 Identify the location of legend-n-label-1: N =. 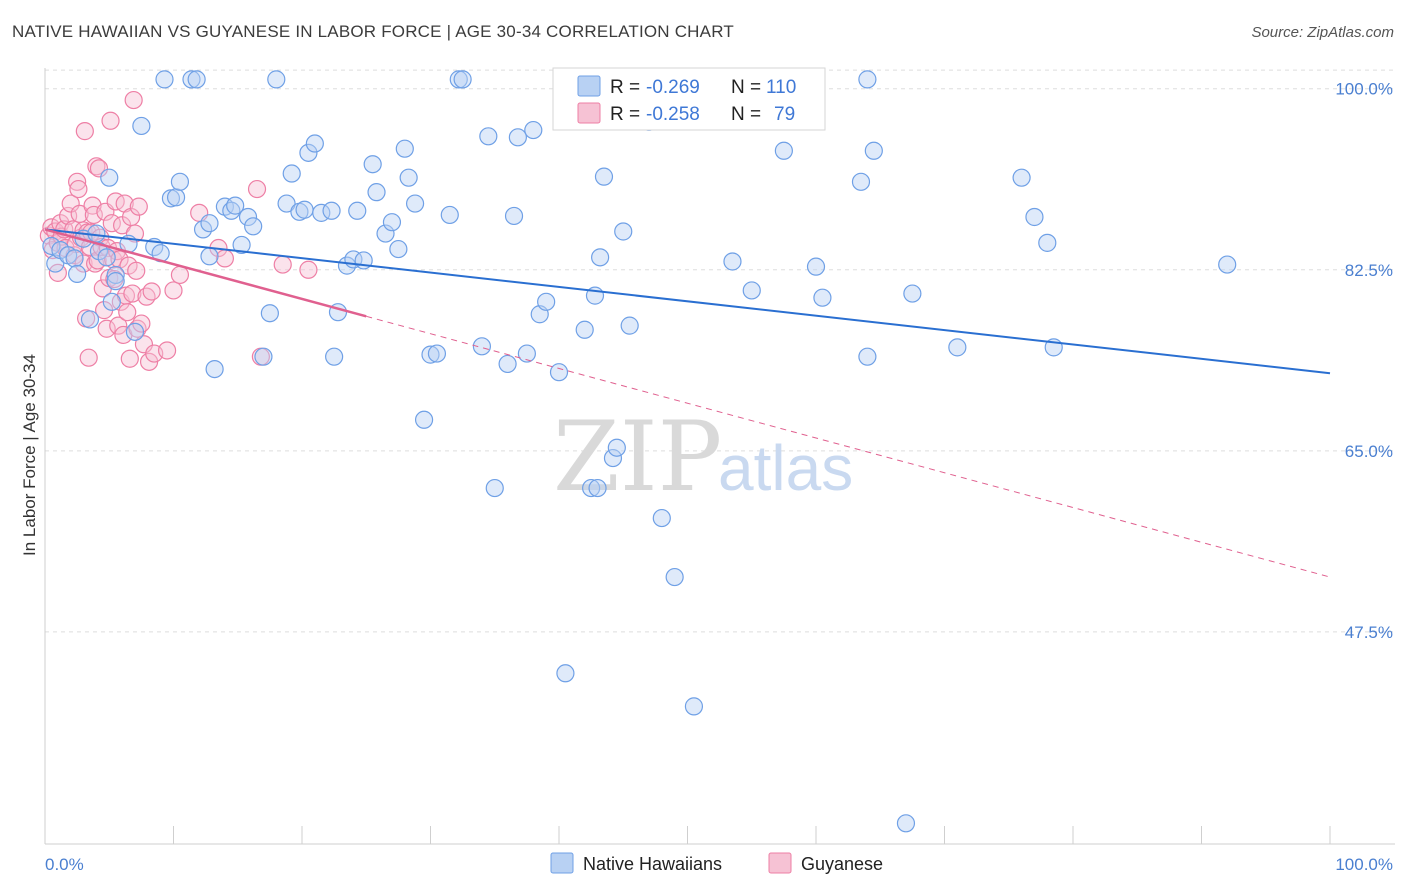
(746, 87).